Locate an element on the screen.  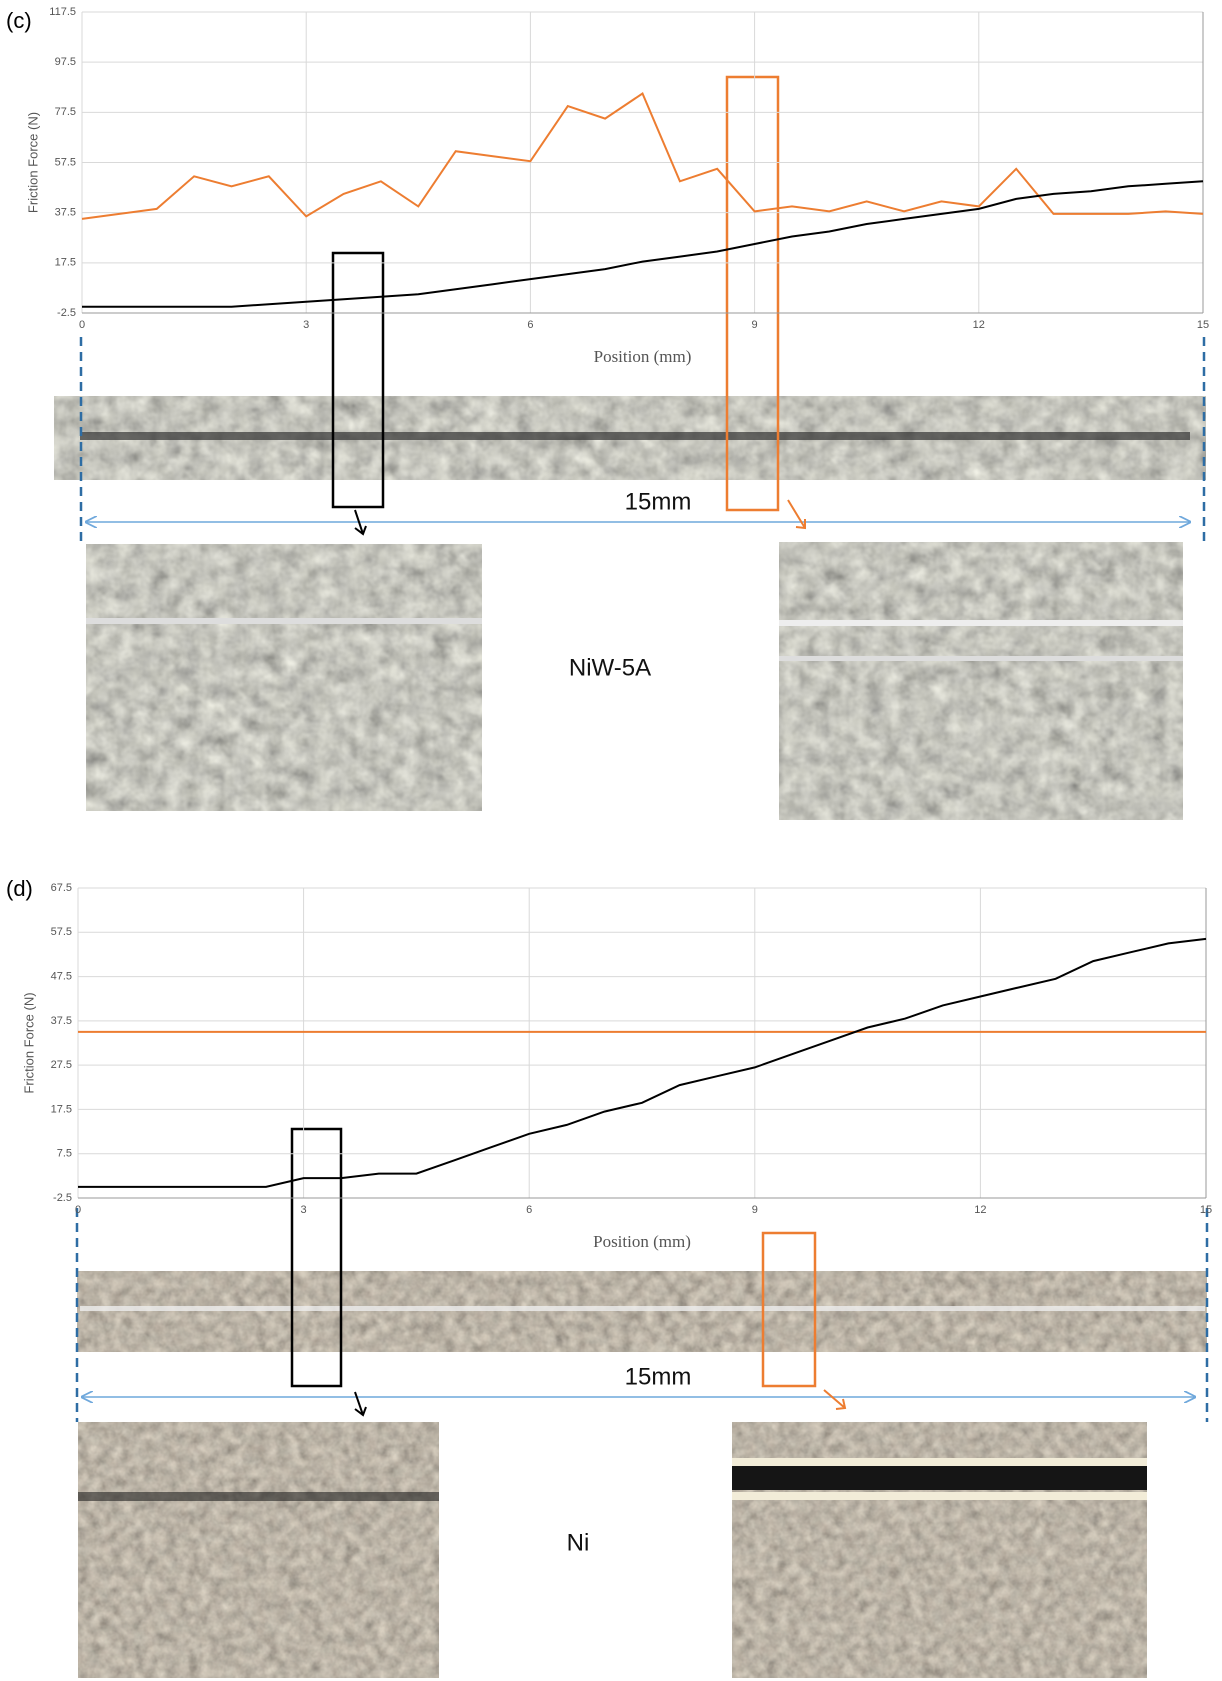
y-tick-label: 47.5 is located at coordinates (61, 976).